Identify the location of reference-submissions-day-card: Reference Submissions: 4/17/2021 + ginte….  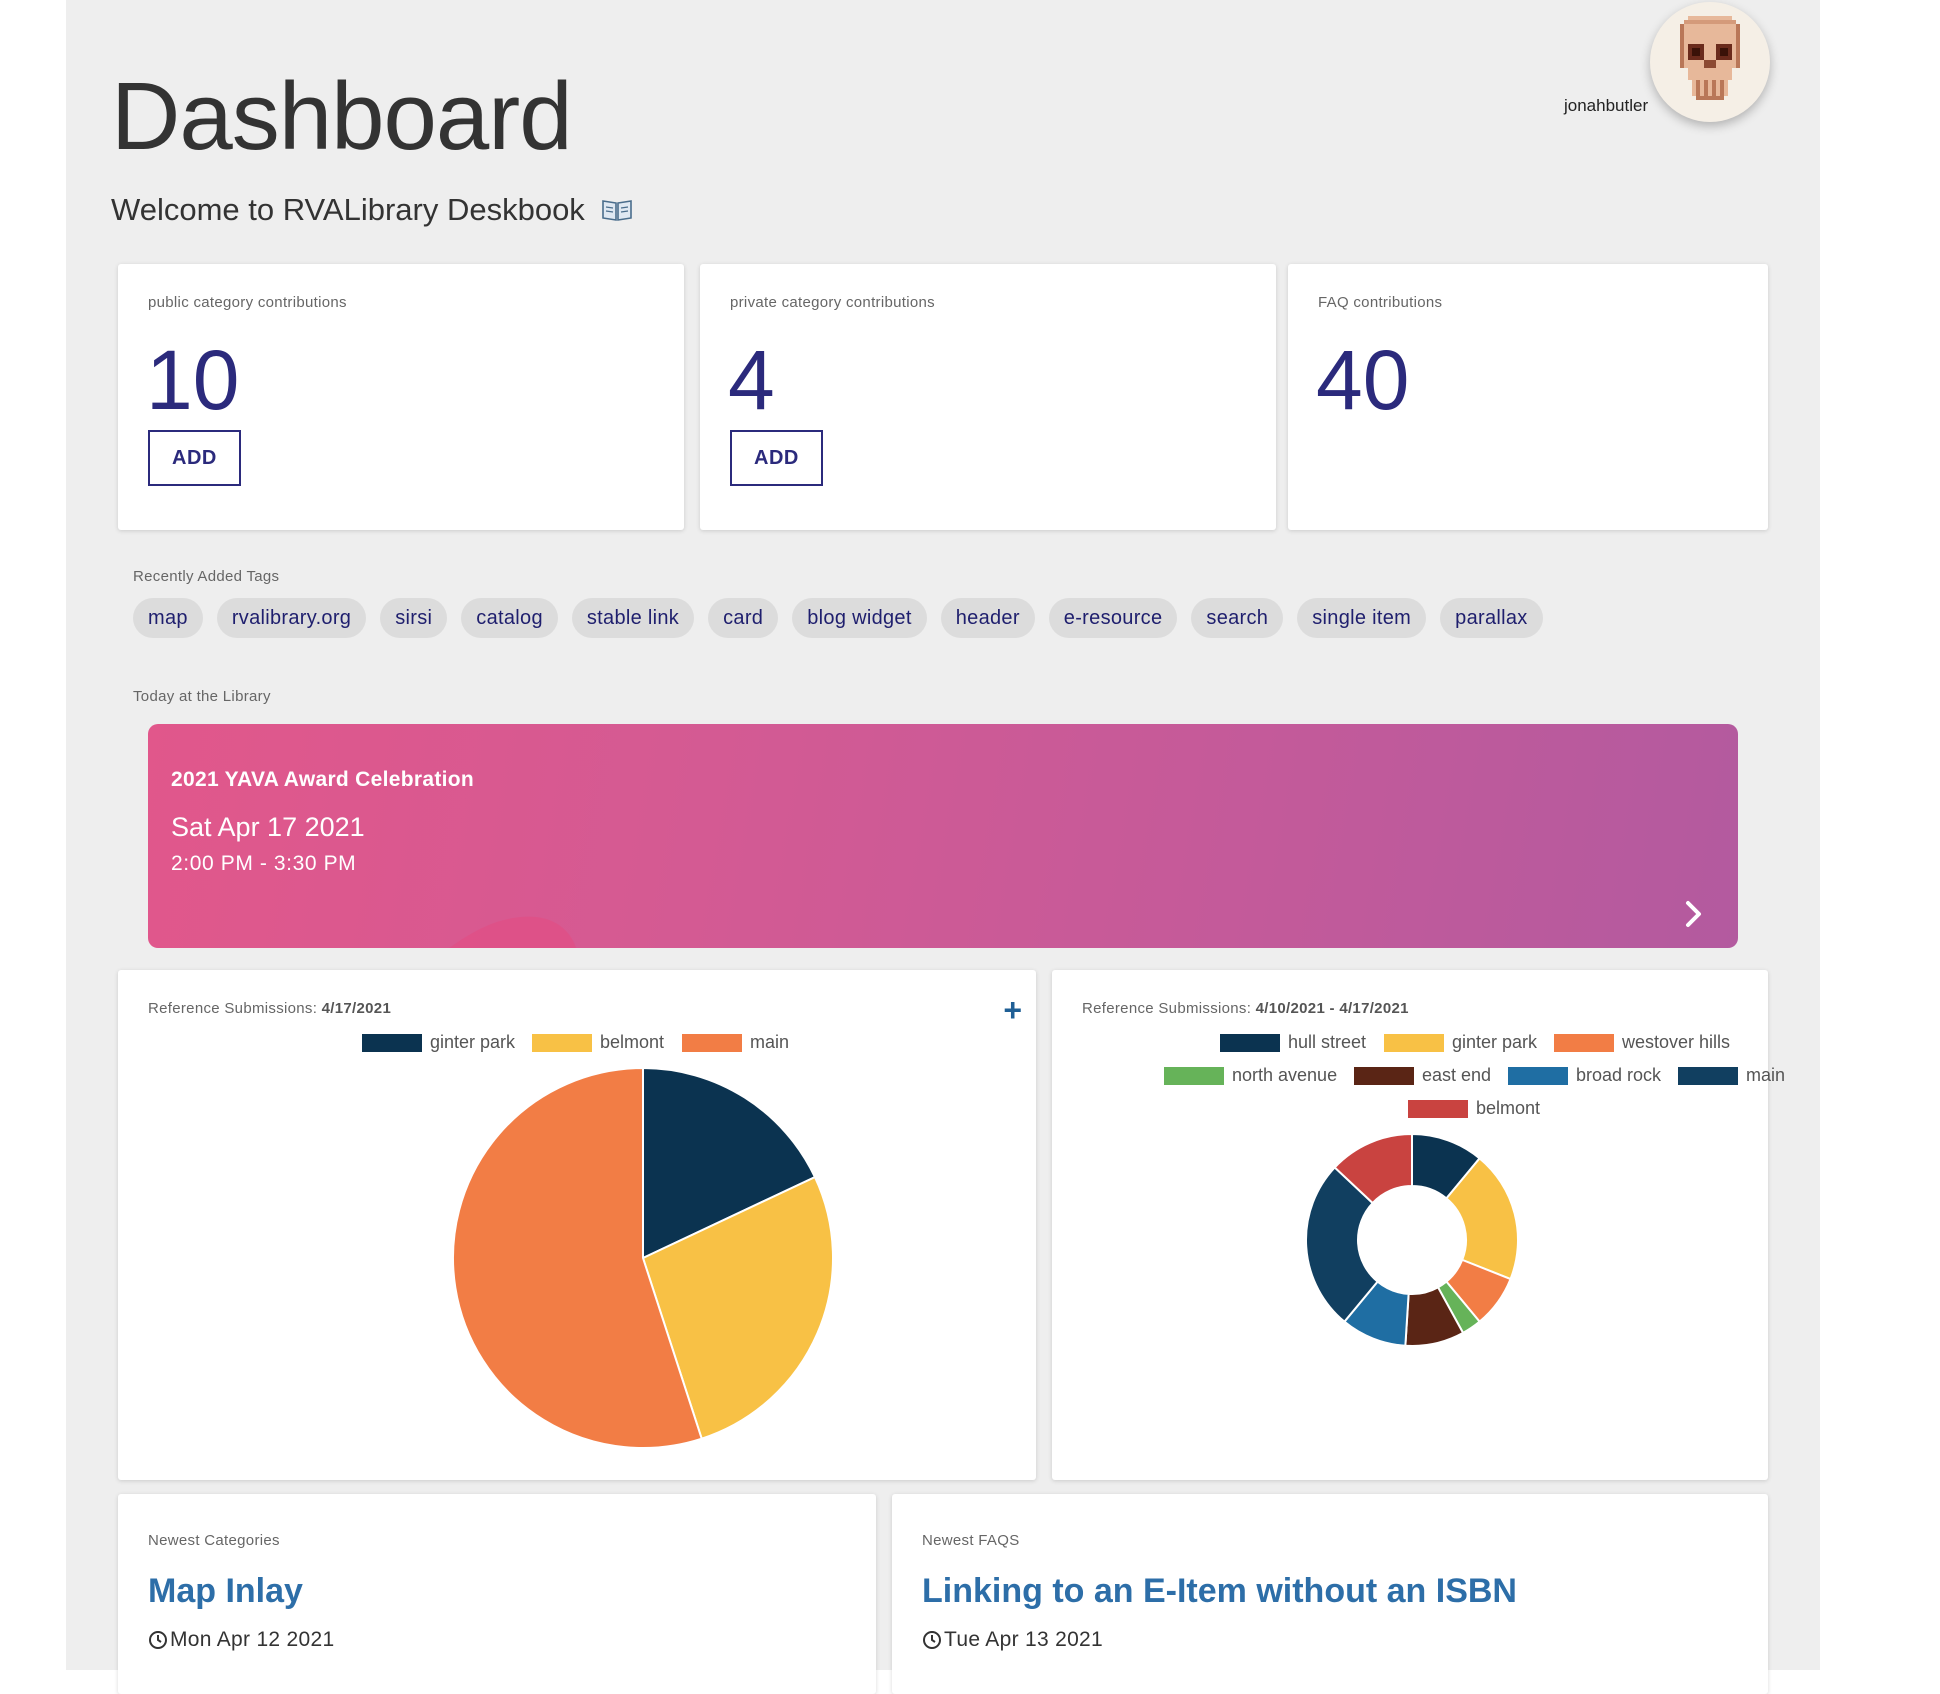
(577, 1225).